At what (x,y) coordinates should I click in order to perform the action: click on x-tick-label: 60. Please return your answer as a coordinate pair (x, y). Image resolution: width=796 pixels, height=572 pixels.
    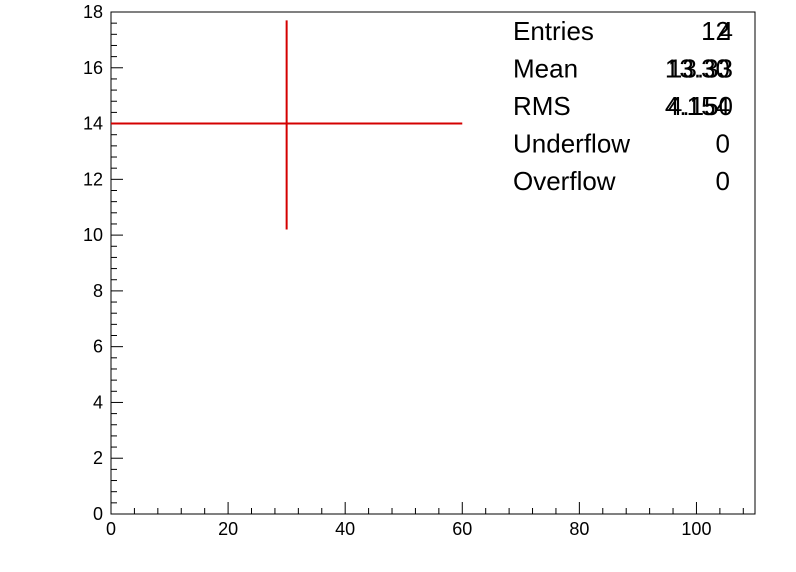
    Looking at the image, I should click on (462, 529).